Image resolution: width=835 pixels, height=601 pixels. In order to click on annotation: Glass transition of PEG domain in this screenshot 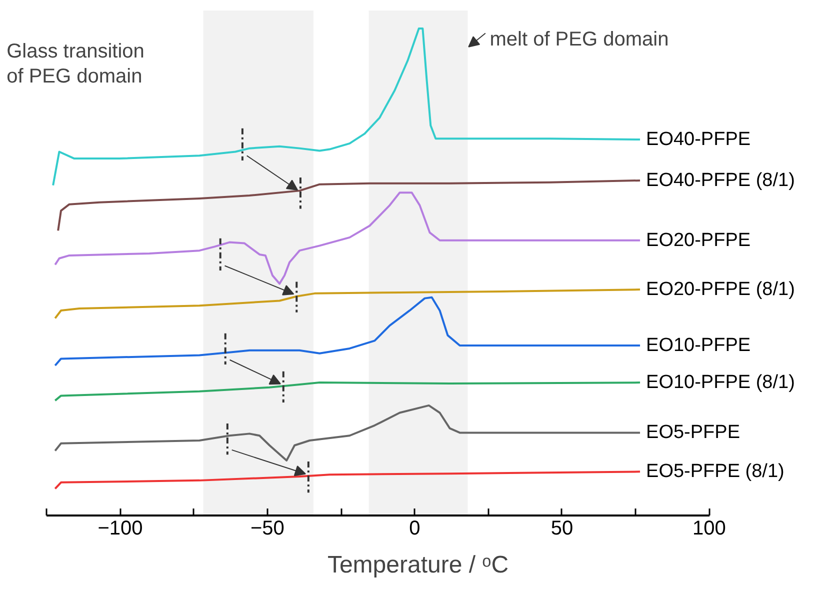, I will do `click(75, 64)`.